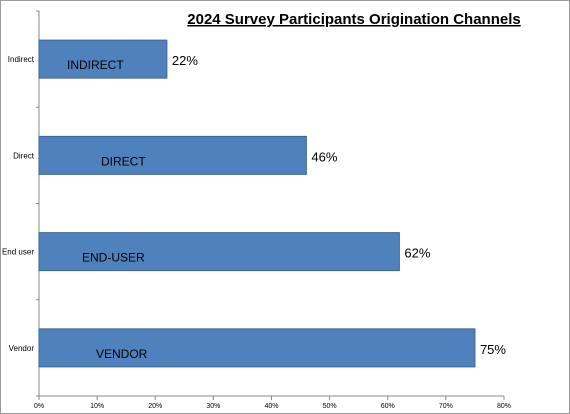  Describe the element at coordinates (18, 252) in the screenshot. I see `category-label: End user` at that location.